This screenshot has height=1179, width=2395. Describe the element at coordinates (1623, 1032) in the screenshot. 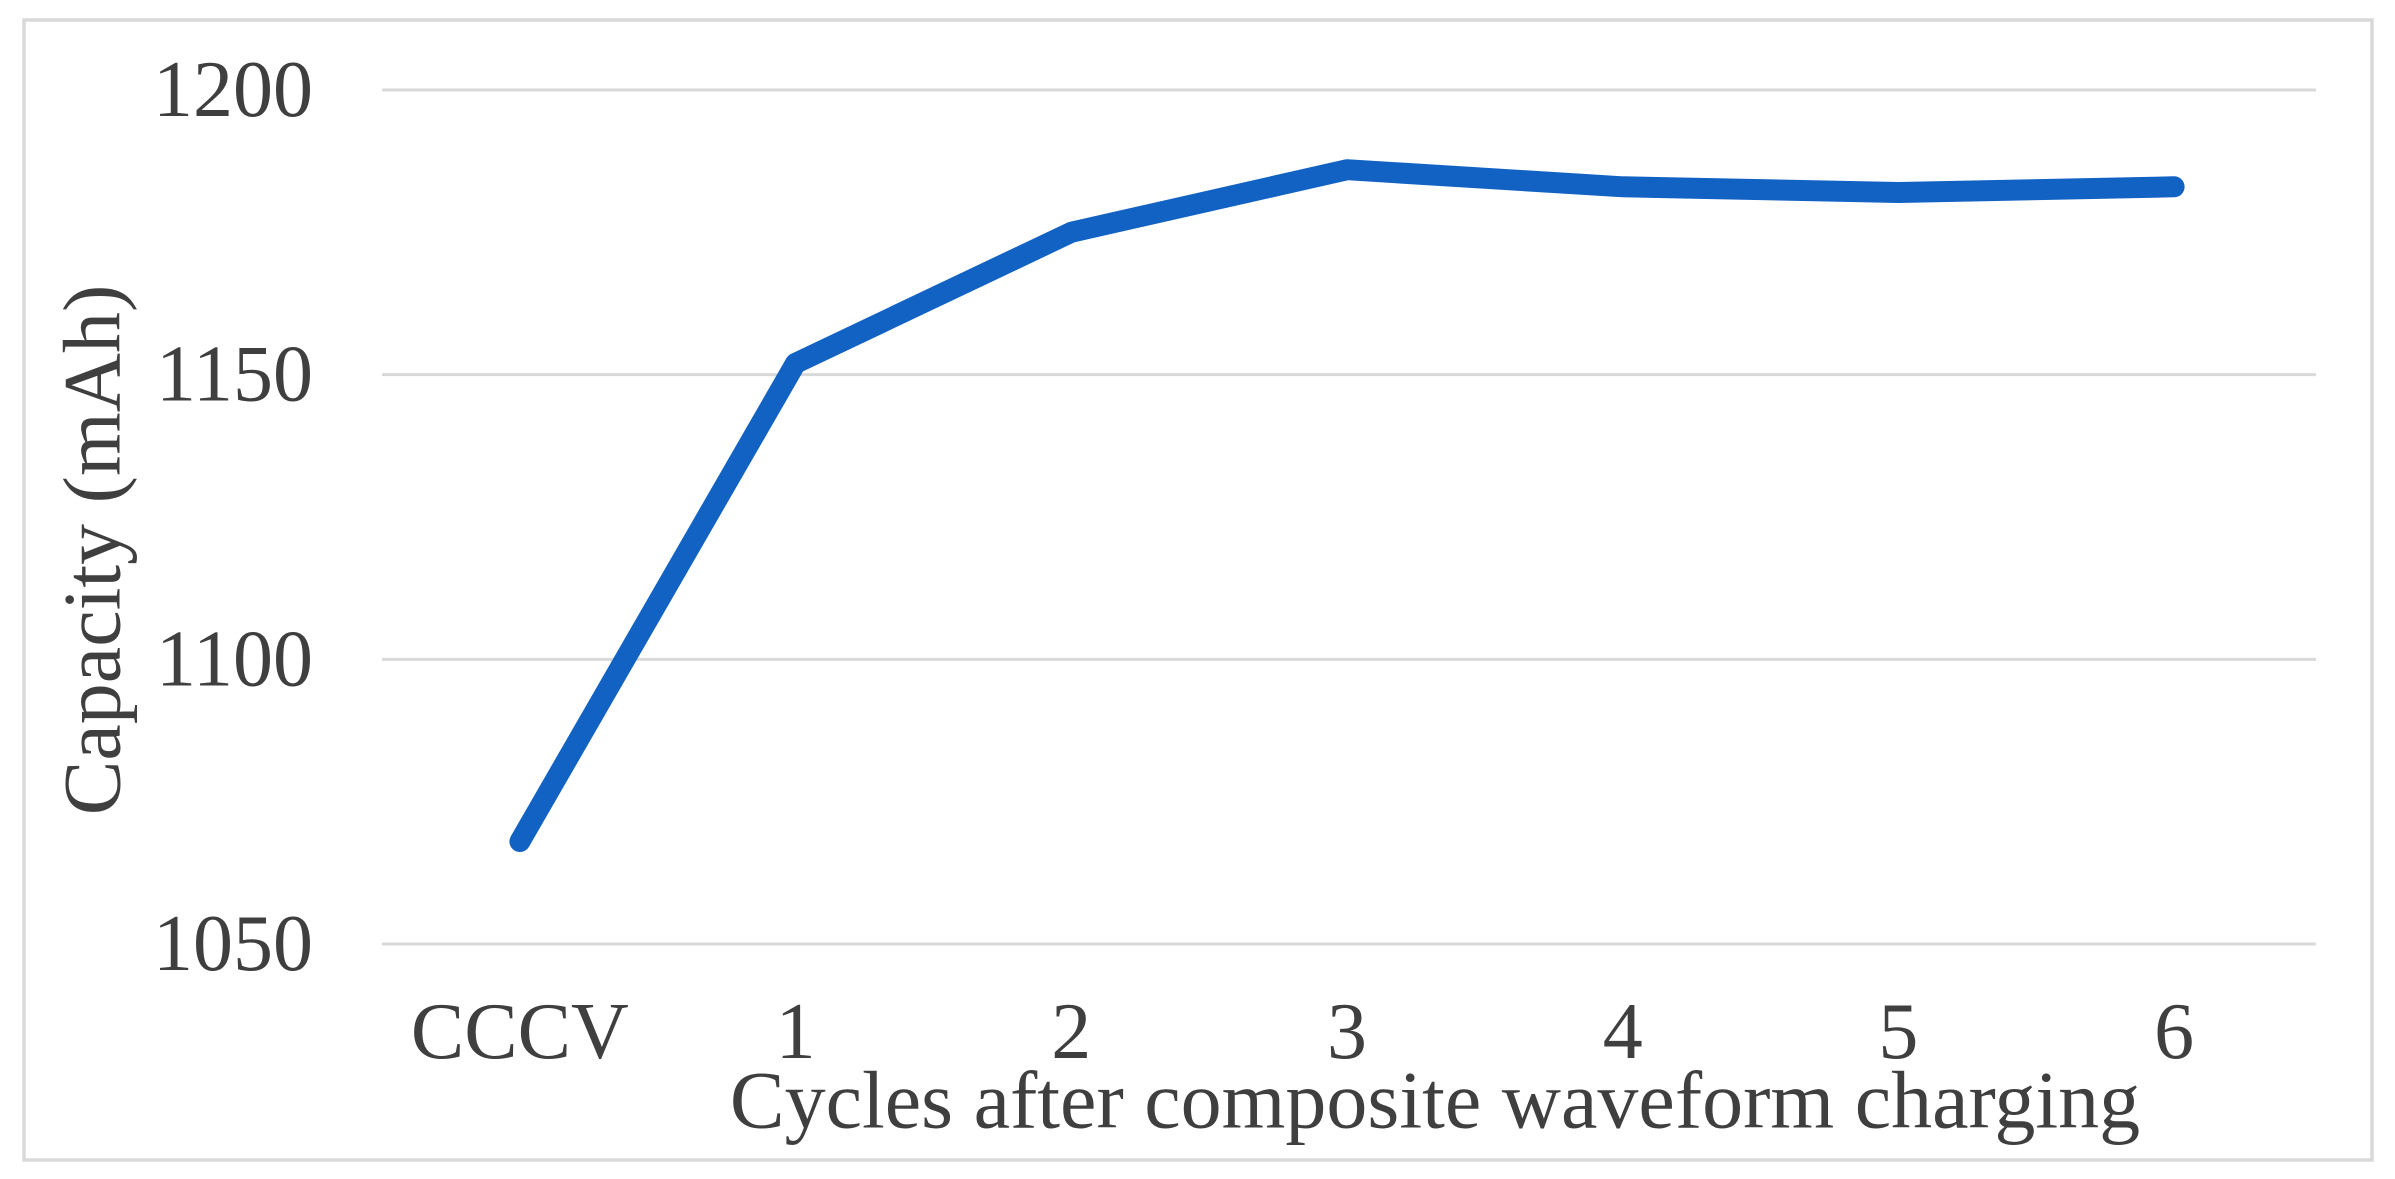

I see `x-tick-label: 4` at that location.